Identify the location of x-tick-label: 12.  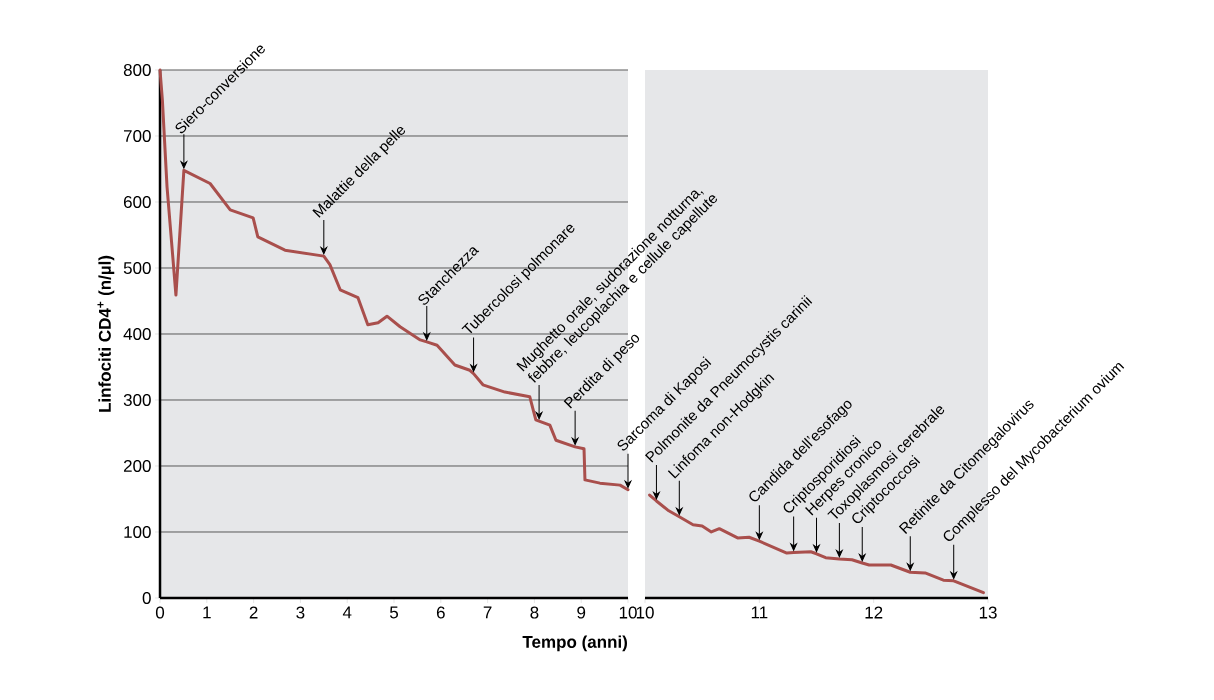
(874, 612).